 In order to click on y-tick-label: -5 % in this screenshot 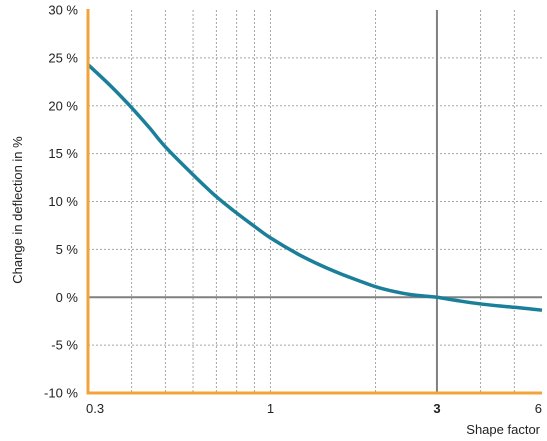, I will do `click(64, 345)`.